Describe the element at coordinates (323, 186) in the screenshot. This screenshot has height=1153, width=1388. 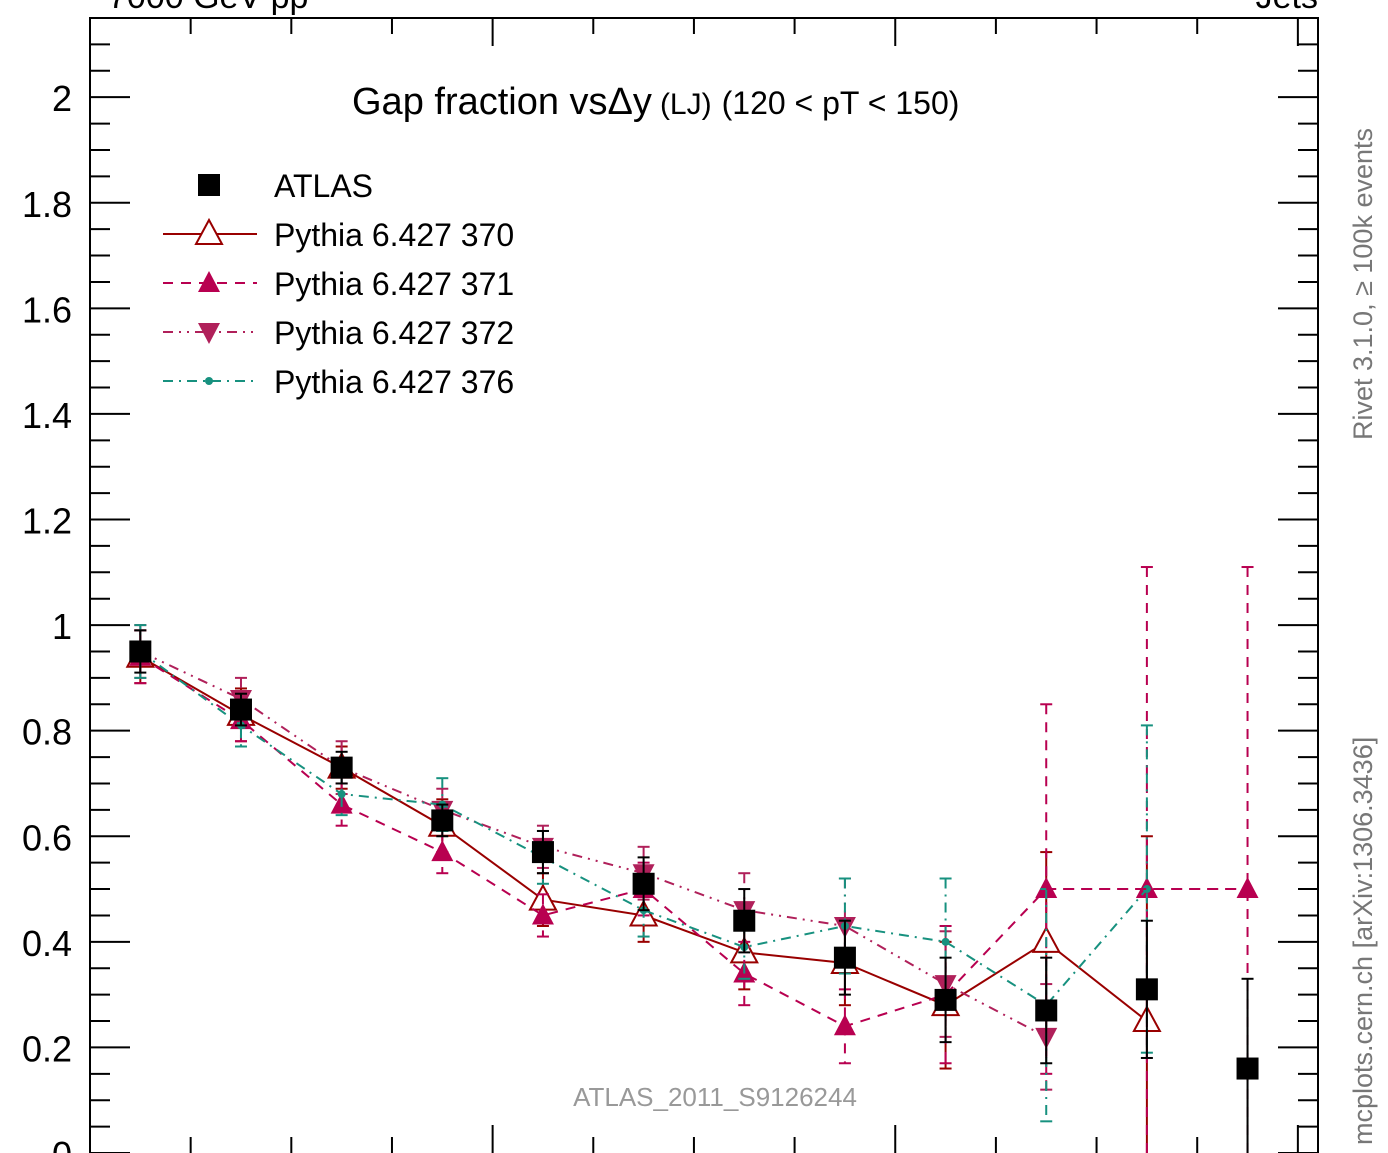
I see `legend-label: ATLAS` at that location.